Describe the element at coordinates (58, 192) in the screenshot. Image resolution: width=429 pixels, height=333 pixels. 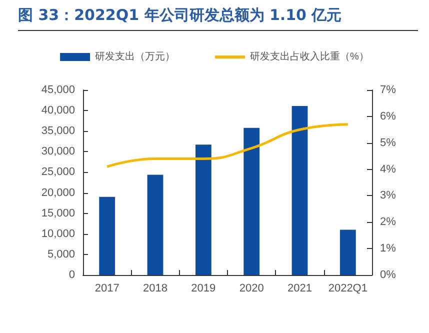
I see `y-tick-label: 20,000` at that location.